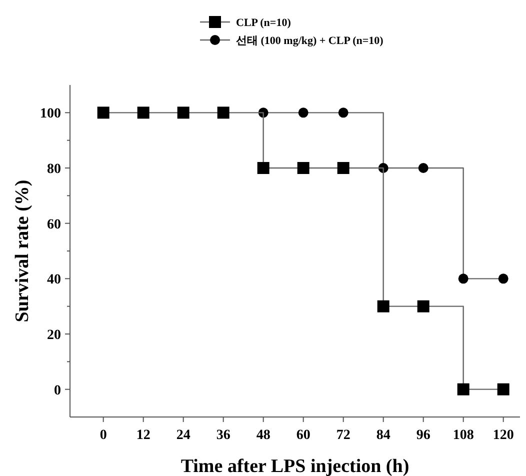 Image resolution: width=526 pixels, height=476 pixels. What do you see at coordinates (263, 435) in the screenshot?
I see `x-tick-label: 48` at bounding box center [263, 435].